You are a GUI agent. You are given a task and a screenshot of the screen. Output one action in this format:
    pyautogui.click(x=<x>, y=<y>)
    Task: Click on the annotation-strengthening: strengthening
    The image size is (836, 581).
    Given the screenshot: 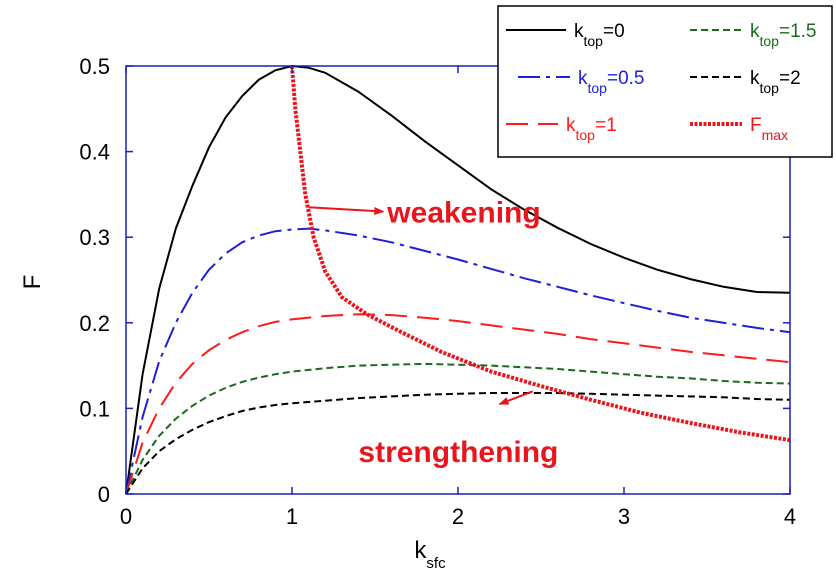 What is the action you would take?
    pyautogui.click(x=458, y=452)
    